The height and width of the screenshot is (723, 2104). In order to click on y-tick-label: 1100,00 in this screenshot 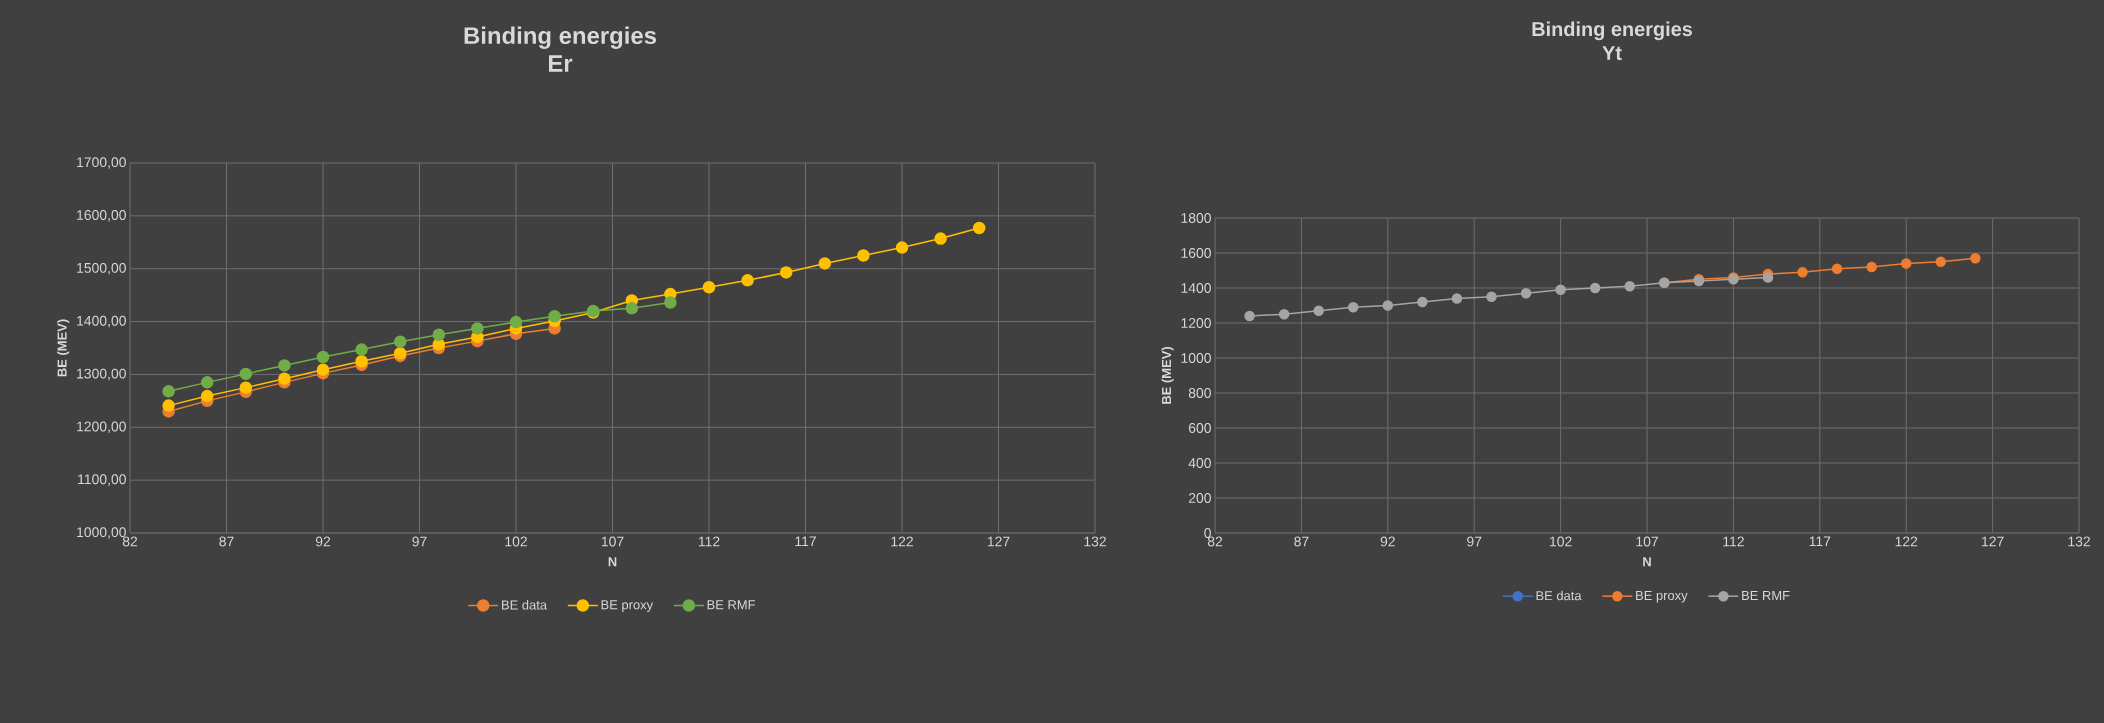, I will do `click(102, 480)`.